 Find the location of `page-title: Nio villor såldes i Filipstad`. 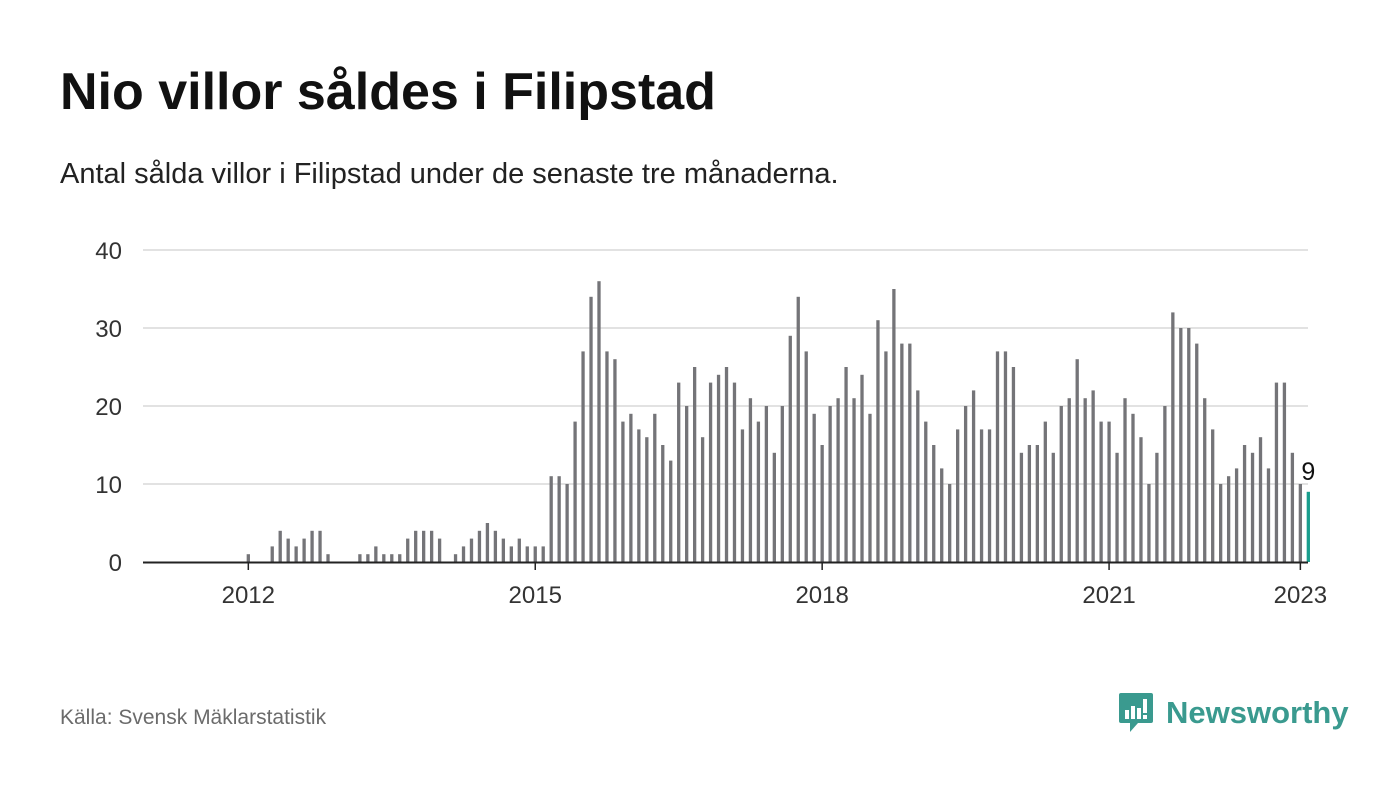

page-title: Nio villor såldes i Filipstad is located at coordinates (388, 92).